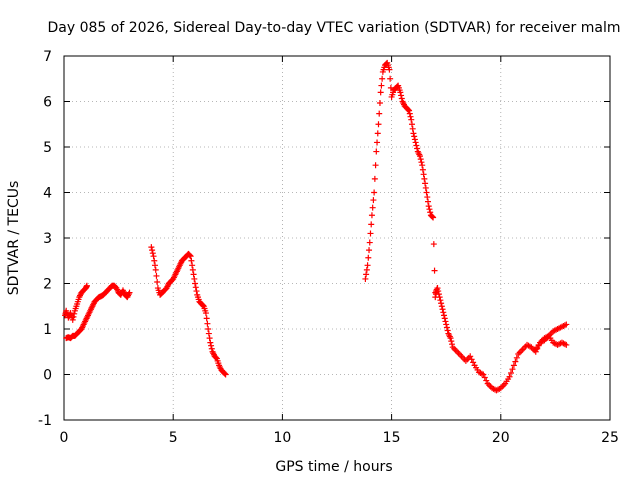 This screenshot has width=640, height=480. What do you see at coordinates (47, 376) in the screenshot?
I see `y-tick-label: 0` at bounding box center [47, 376].